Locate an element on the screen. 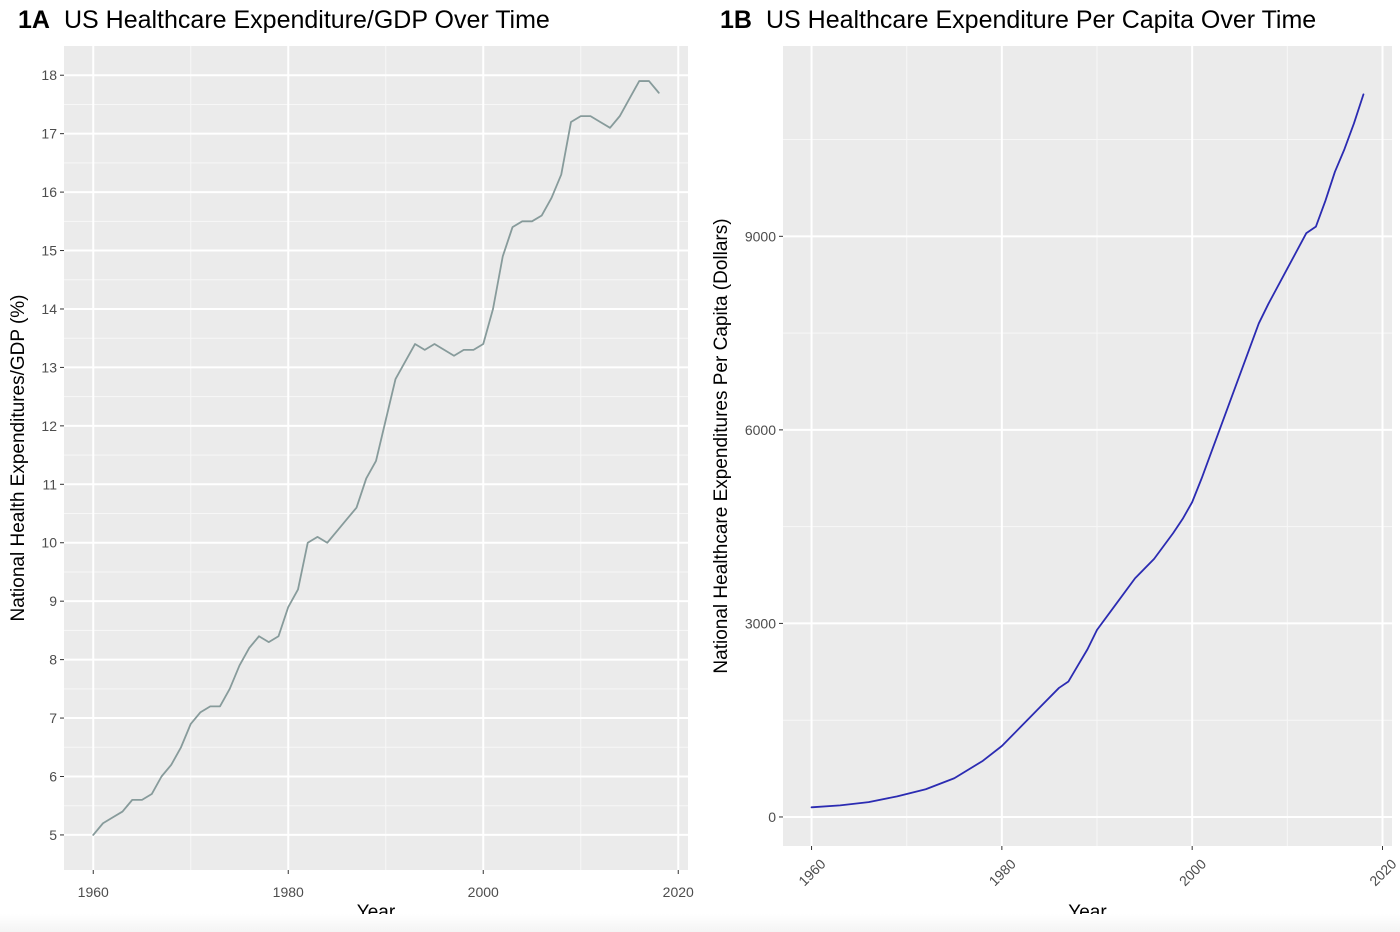 Image resolution: width=1400 pixels, height=932 pixels. y-tick-label: 3000 is located at coordinates (760, 623).